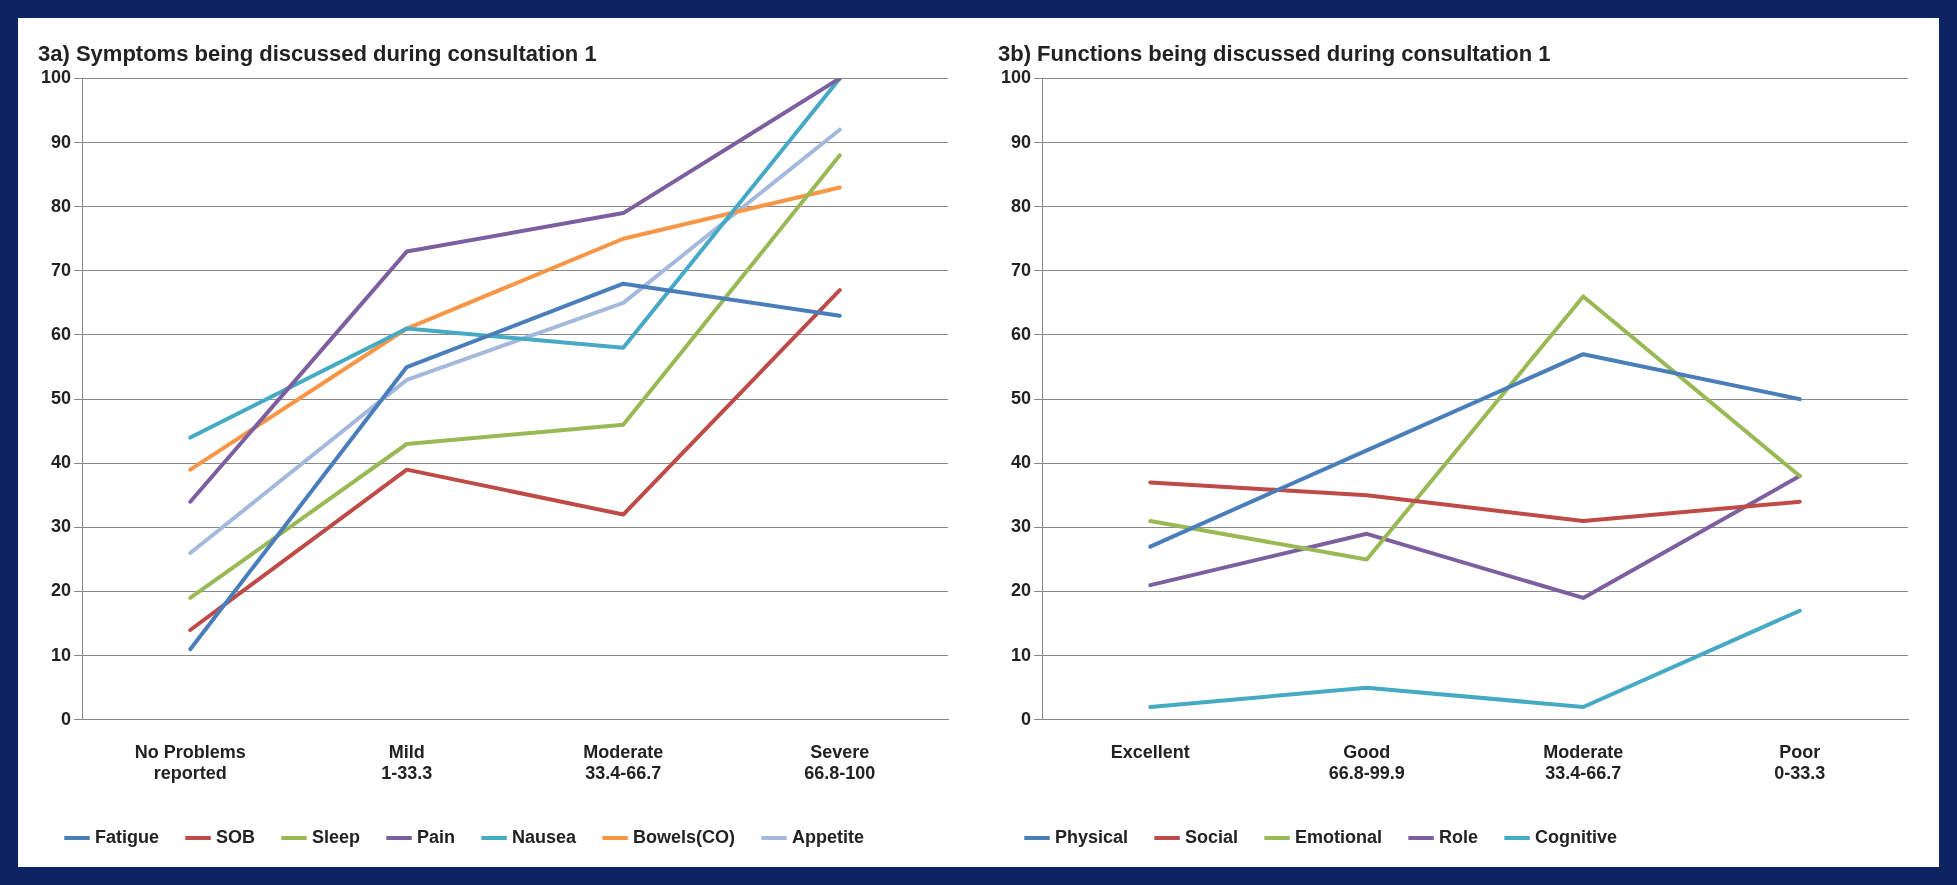 This screenshot has width=1957, height=885. I want to click on chart-title: 3b) Functions being discussed during consultation 1, so click(1274, 54).